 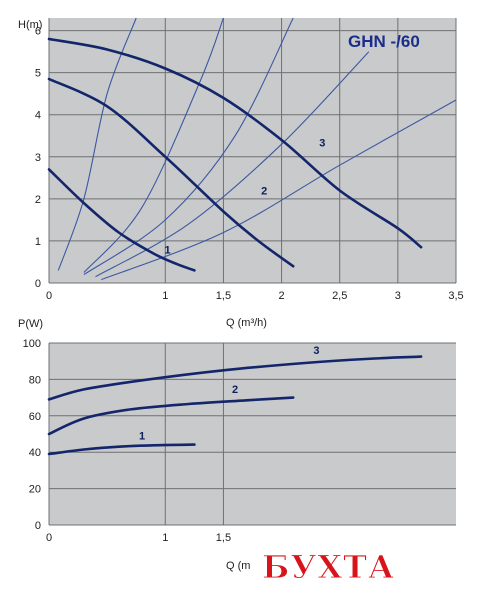 I want to click on chart-title: GHN -/60, so click(x=384, y=41).